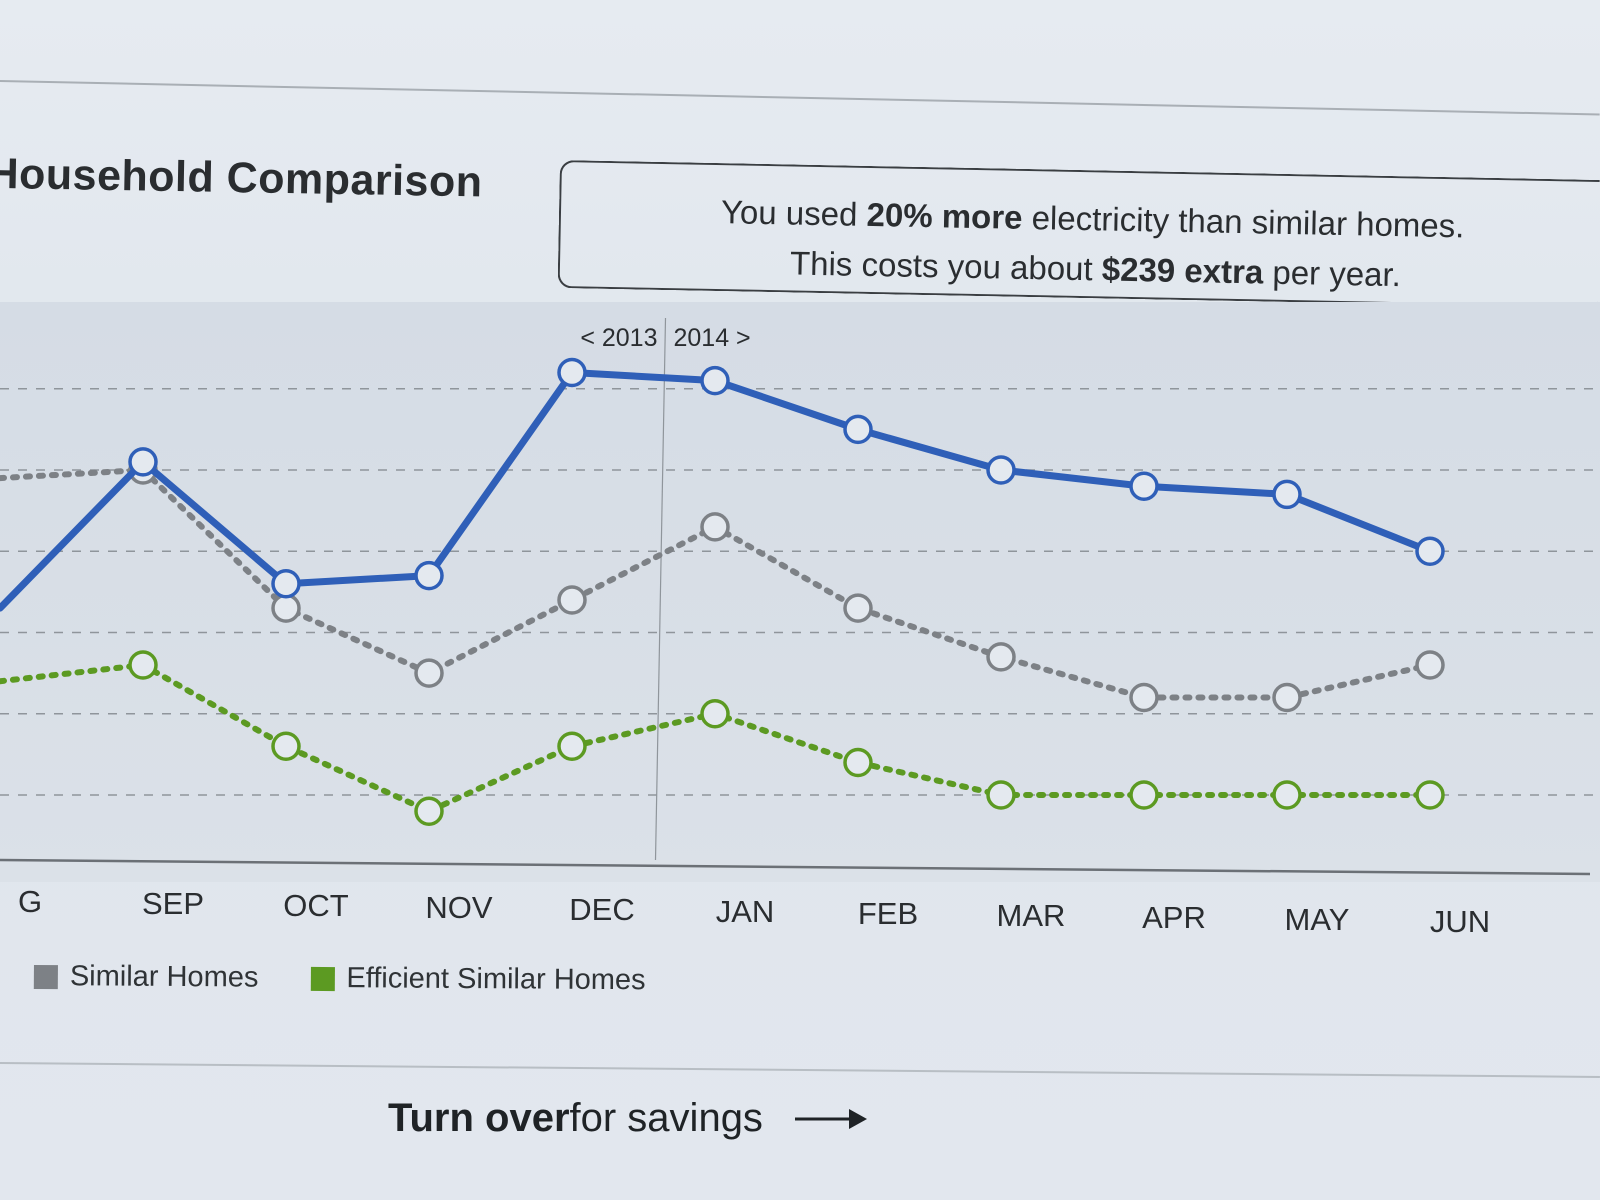 This screenshot has height=1200, width=1600. What do you see at coordinates (660, 589) in the screenshot?
I see `year-divider-line` at bounding box center [660, 589].